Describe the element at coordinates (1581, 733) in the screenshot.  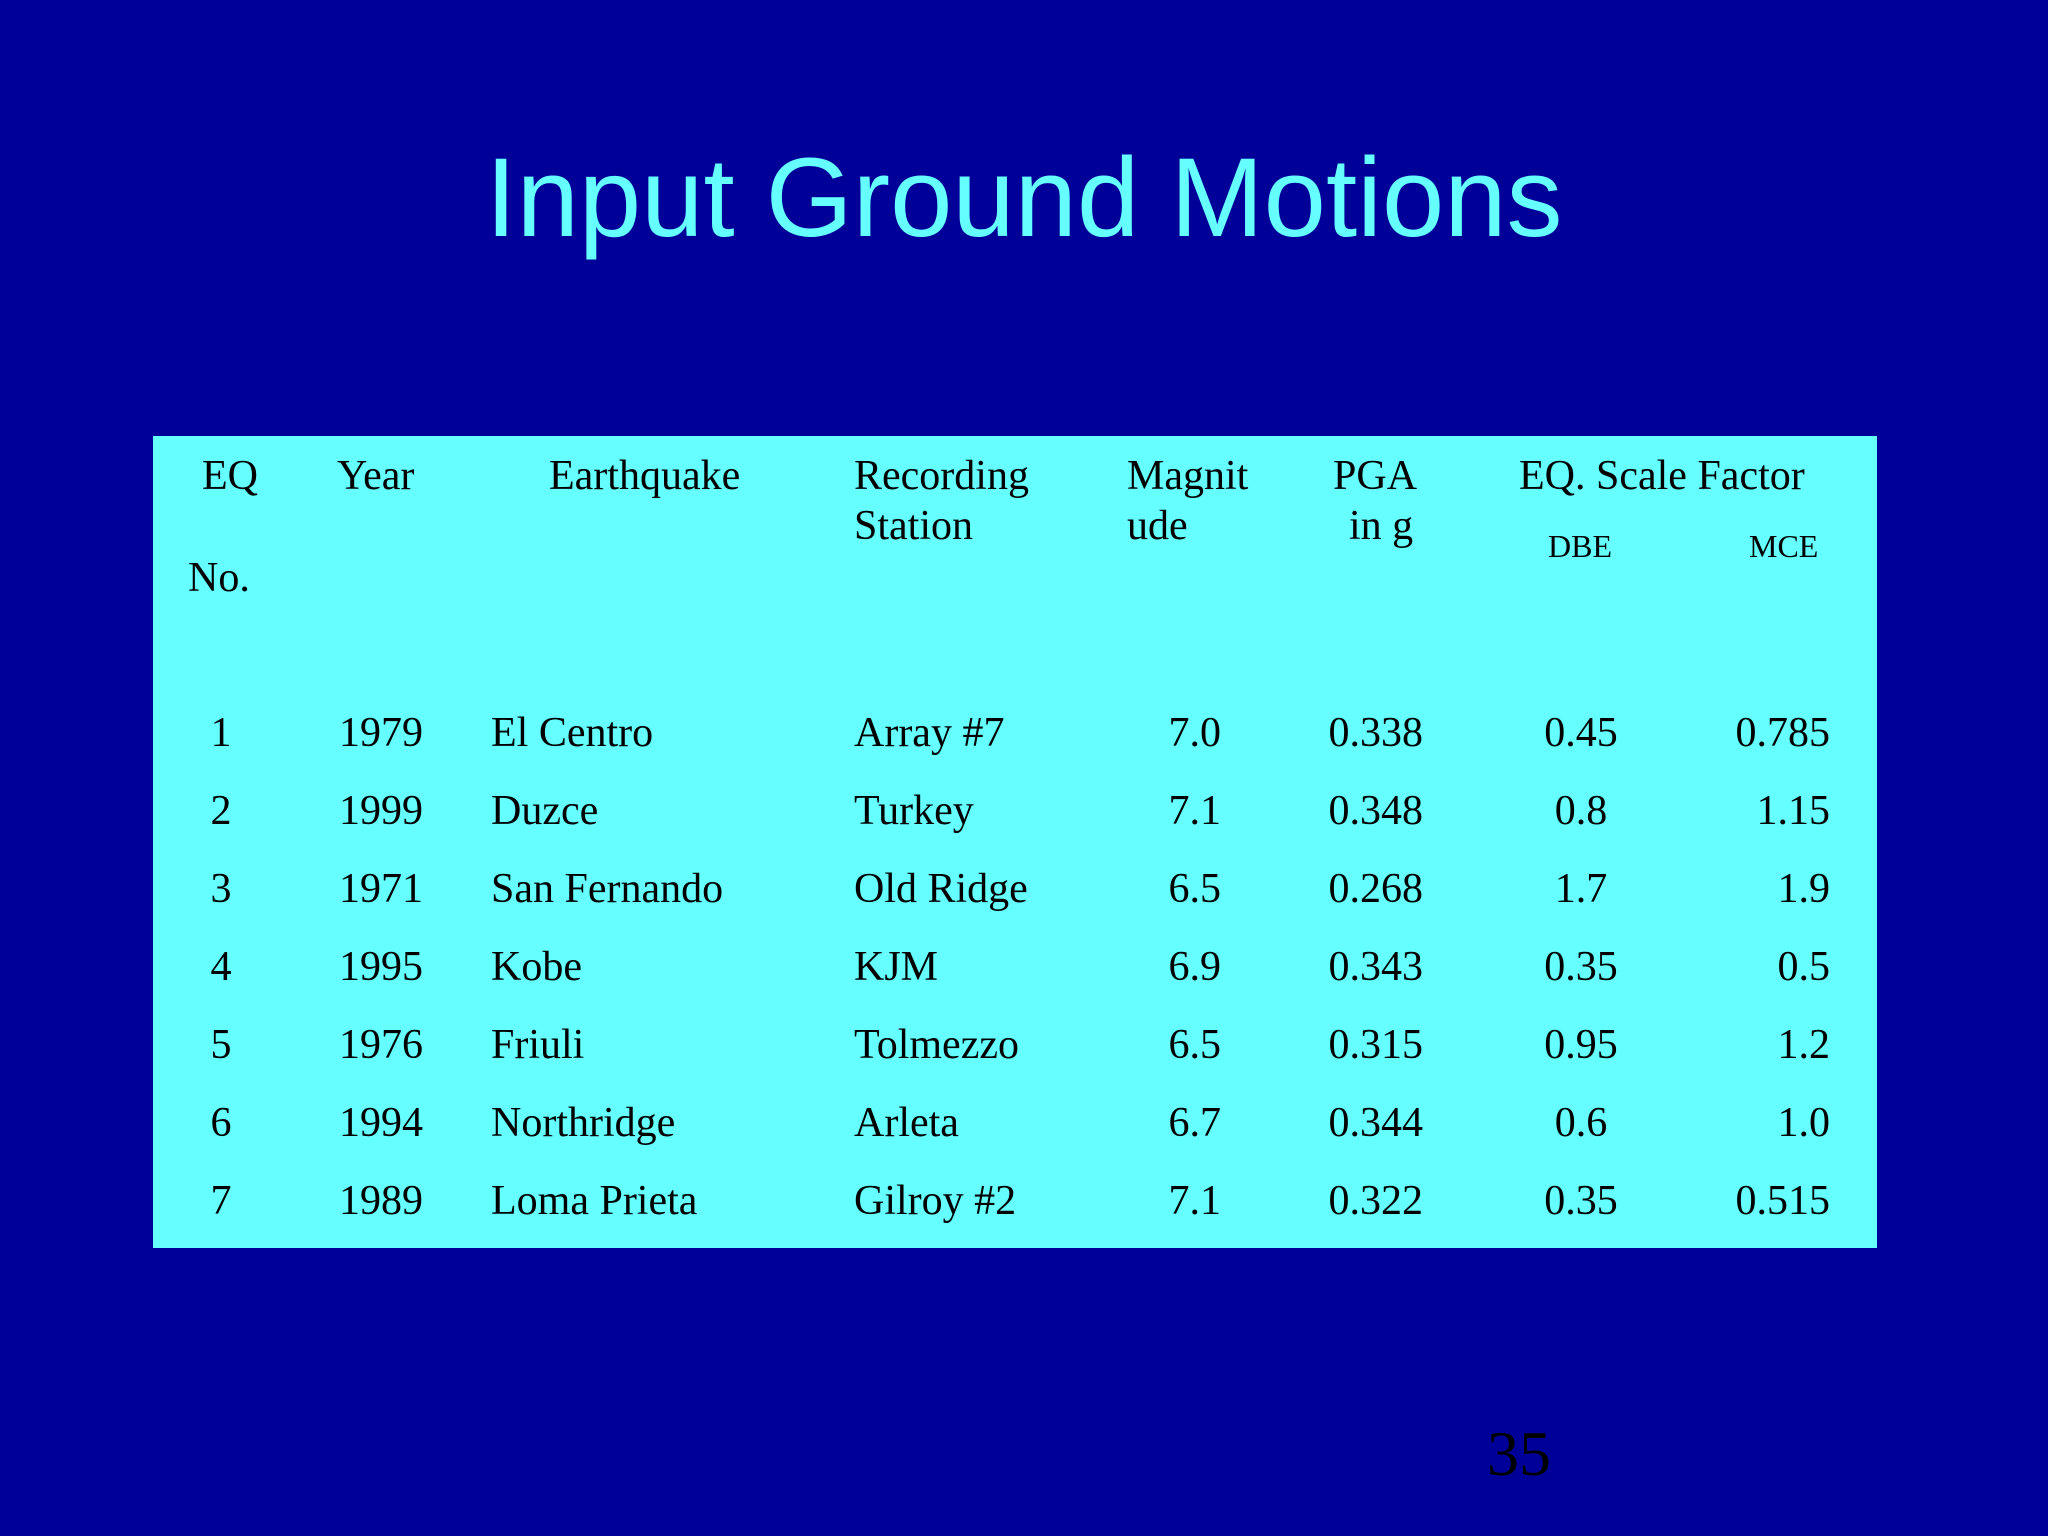
I see `cell-dbe: 0.45` at that location.